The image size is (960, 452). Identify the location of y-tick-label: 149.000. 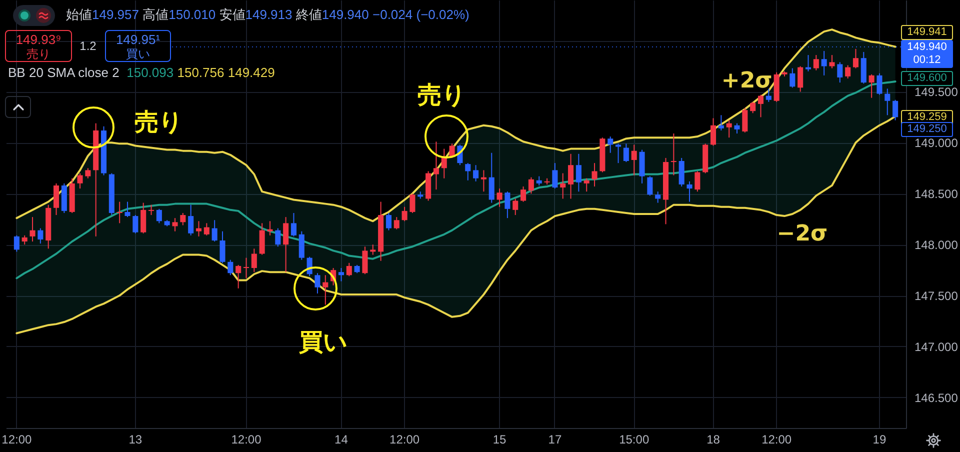
(936, 143).